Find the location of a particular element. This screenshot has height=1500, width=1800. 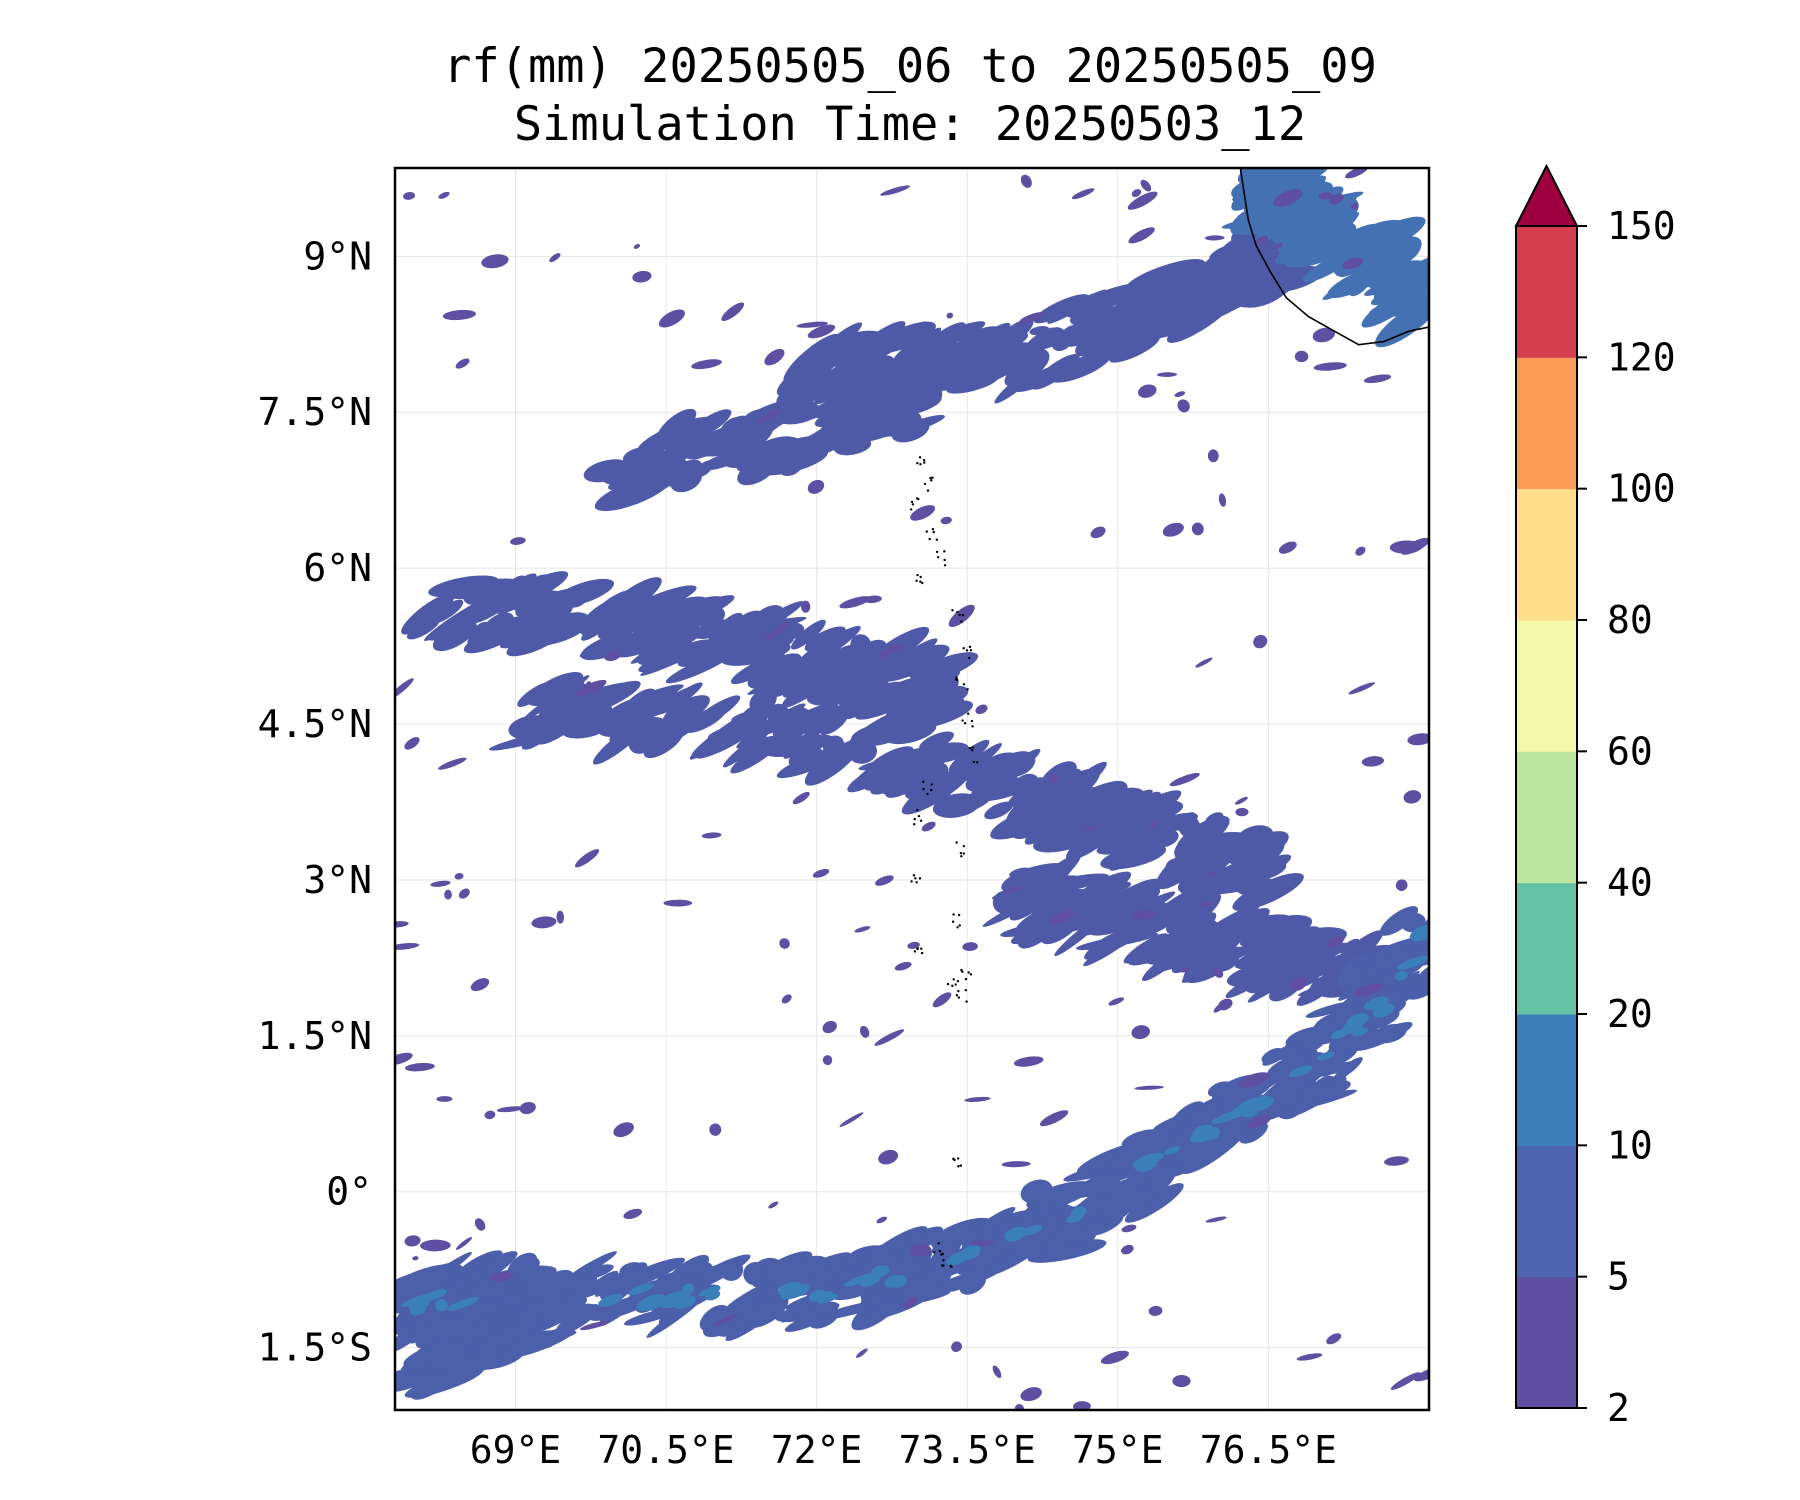

lat-tick-label: 6°N is located at coordinates (337, 568).